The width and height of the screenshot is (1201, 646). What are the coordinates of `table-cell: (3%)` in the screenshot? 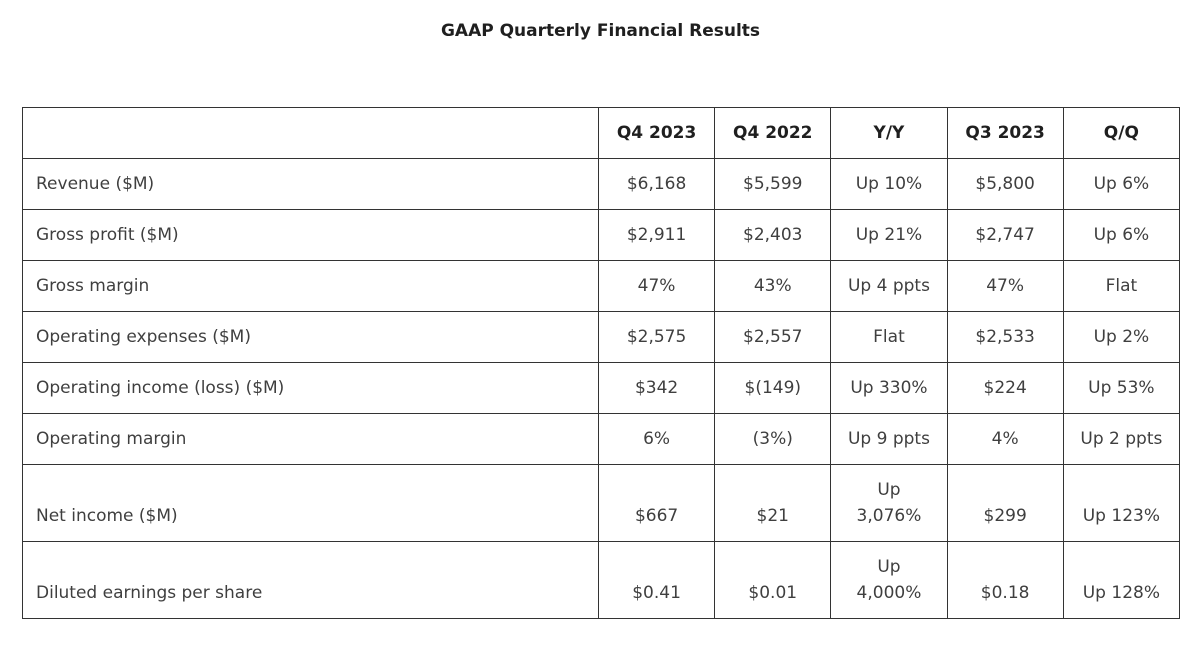 It's located at (773, 439).